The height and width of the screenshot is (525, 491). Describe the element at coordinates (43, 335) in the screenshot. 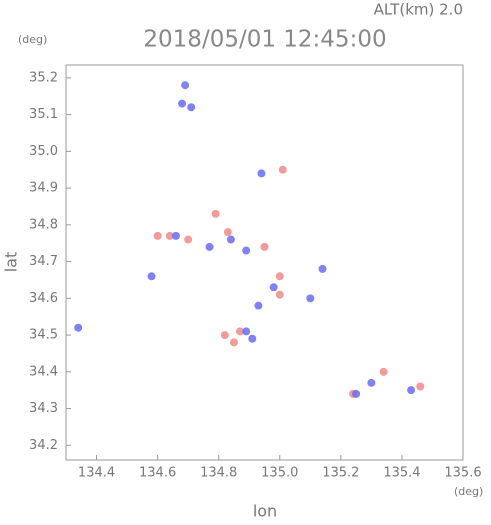

I see `y-tick-label: 34.5` at that location.